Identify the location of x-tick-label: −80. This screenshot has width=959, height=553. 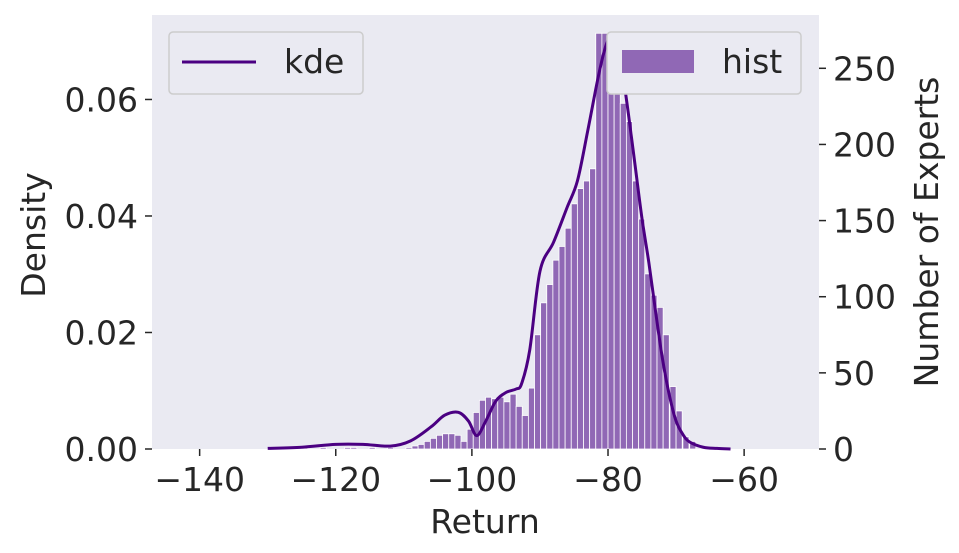
(608, 479).